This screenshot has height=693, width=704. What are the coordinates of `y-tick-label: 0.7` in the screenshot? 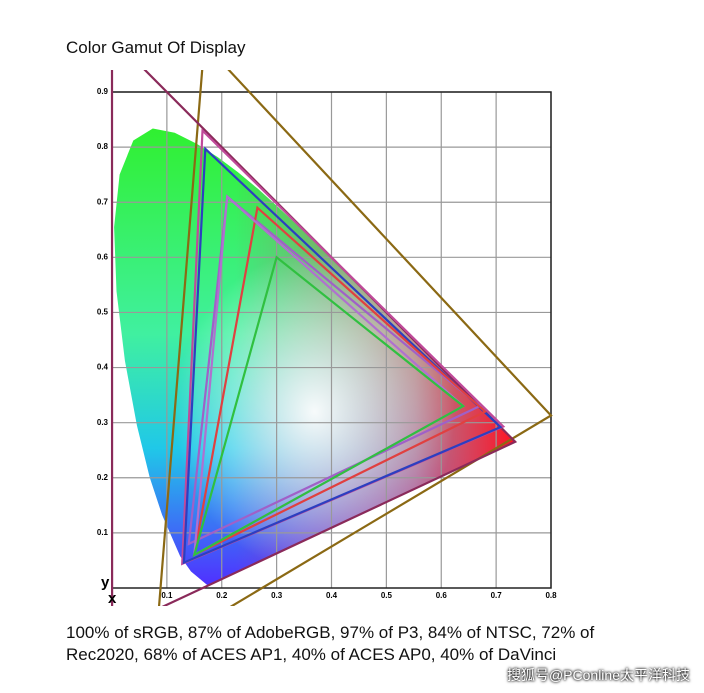 It's located at (103, 201).